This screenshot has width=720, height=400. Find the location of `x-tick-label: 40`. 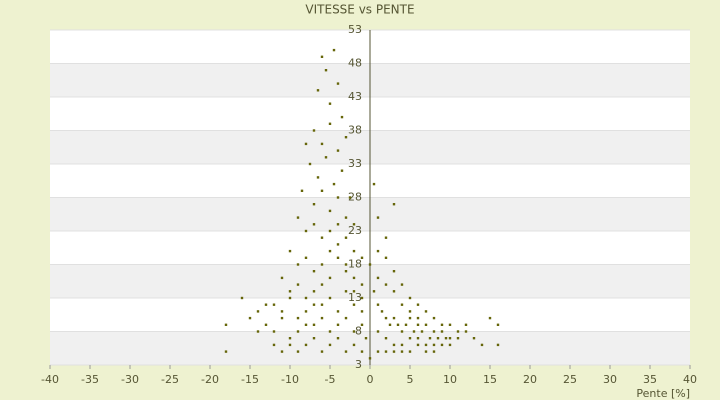

x-tick-label: 40 is located at coordinates (690, 379).